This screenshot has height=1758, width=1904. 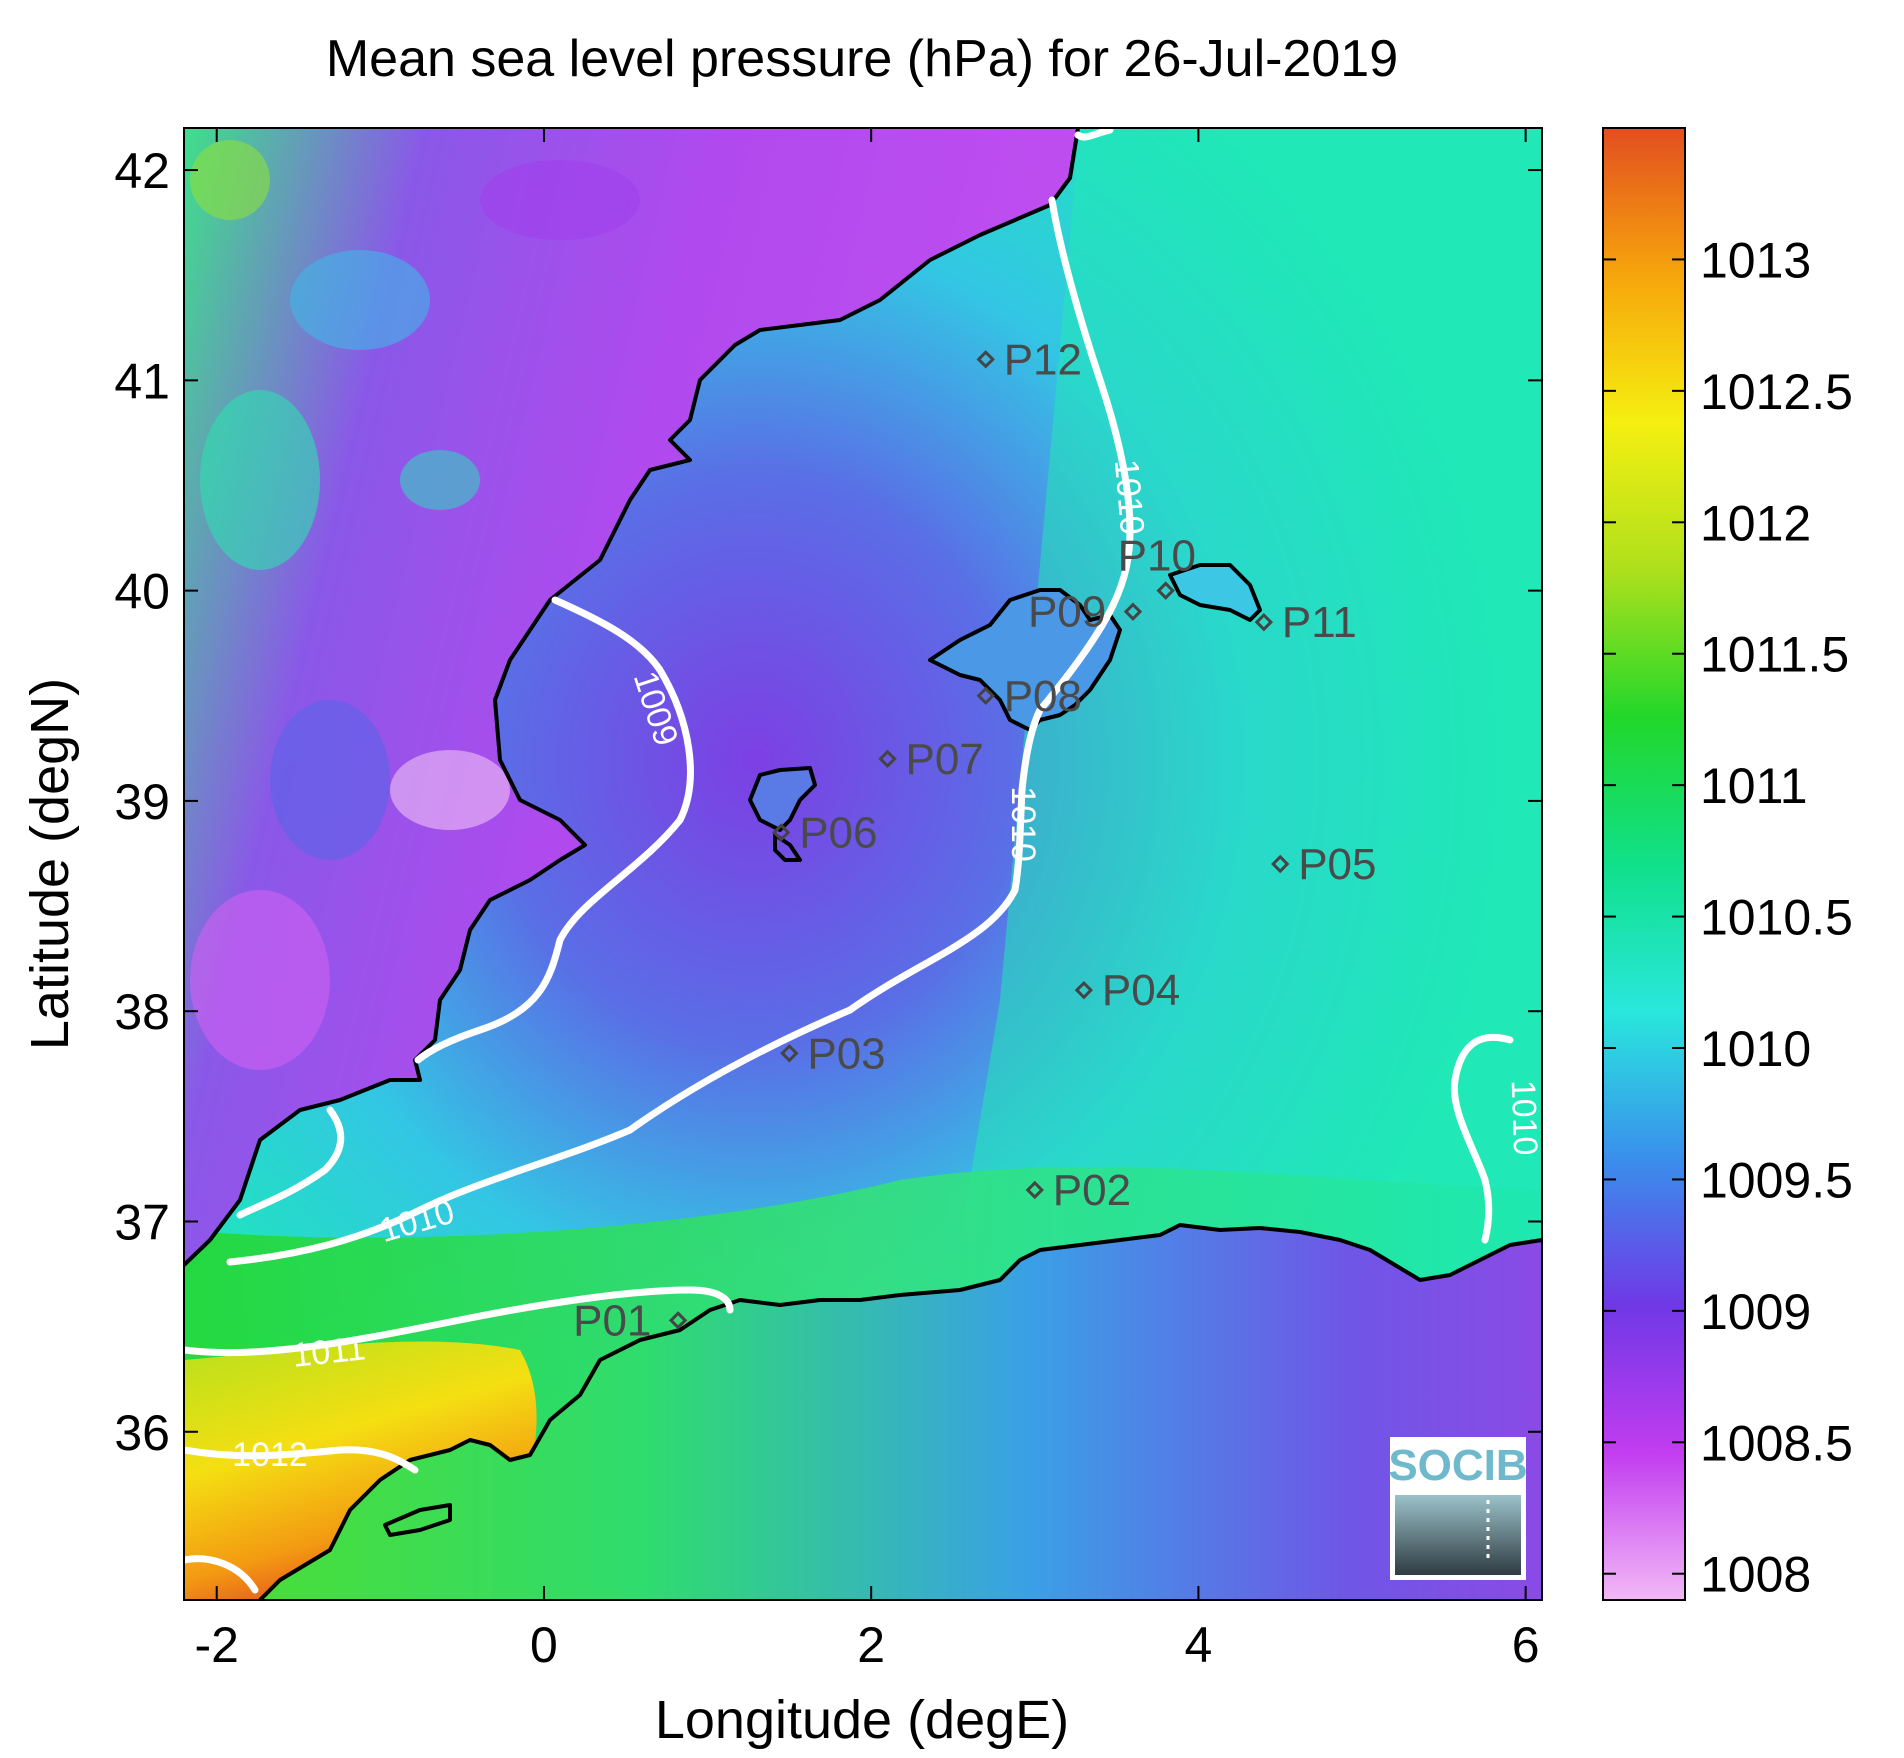 I want to click on menorca-coastline, so click(x=1215, y=592).